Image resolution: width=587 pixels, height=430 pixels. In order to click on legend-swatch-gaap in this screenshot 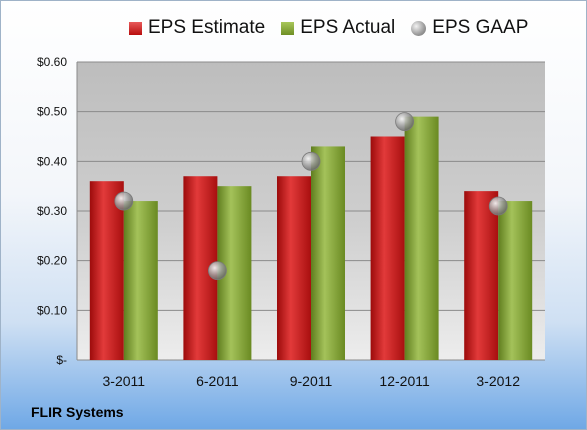, I will do `click(419, 28)`.